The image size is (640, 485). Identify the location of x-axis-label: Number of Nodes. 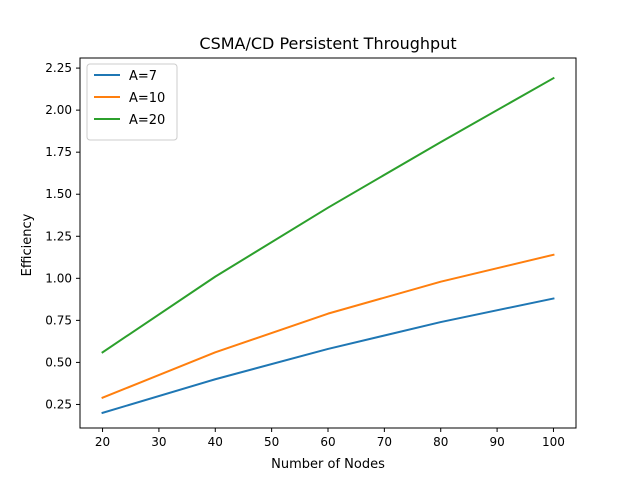
(328, 464).